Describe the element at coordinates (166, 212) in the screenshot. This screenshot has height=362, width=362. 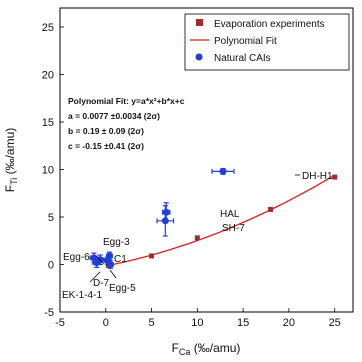
I see `cai-point-hal` at that location.